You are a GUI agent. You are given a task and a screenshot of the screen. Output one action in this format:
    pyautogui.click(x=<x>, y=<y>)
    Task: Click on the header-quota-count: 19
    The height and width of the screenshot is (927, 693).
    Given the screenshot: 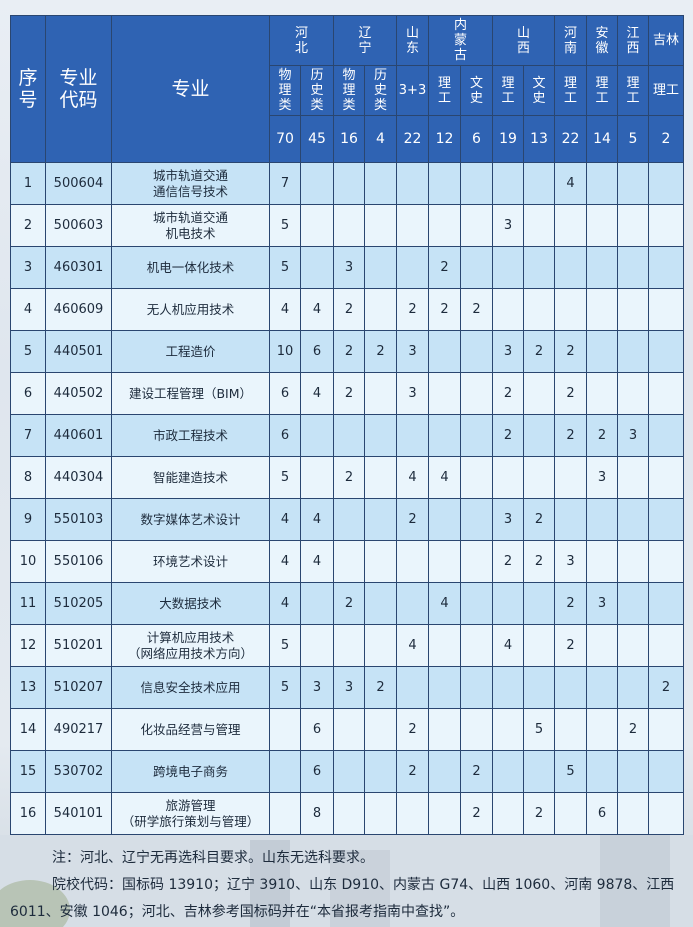 What is the action you would take?
    pyautogui.click(x=508, y=139)
    